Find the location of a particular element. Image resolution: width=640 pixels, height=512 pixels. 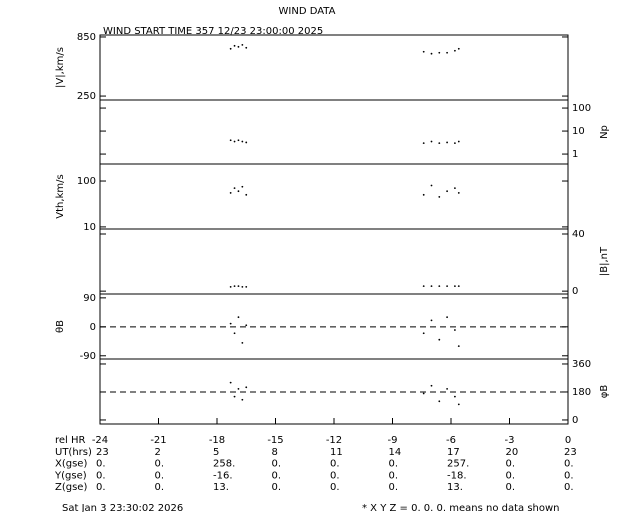

cell: -16. is located at coordinates (223, 475).